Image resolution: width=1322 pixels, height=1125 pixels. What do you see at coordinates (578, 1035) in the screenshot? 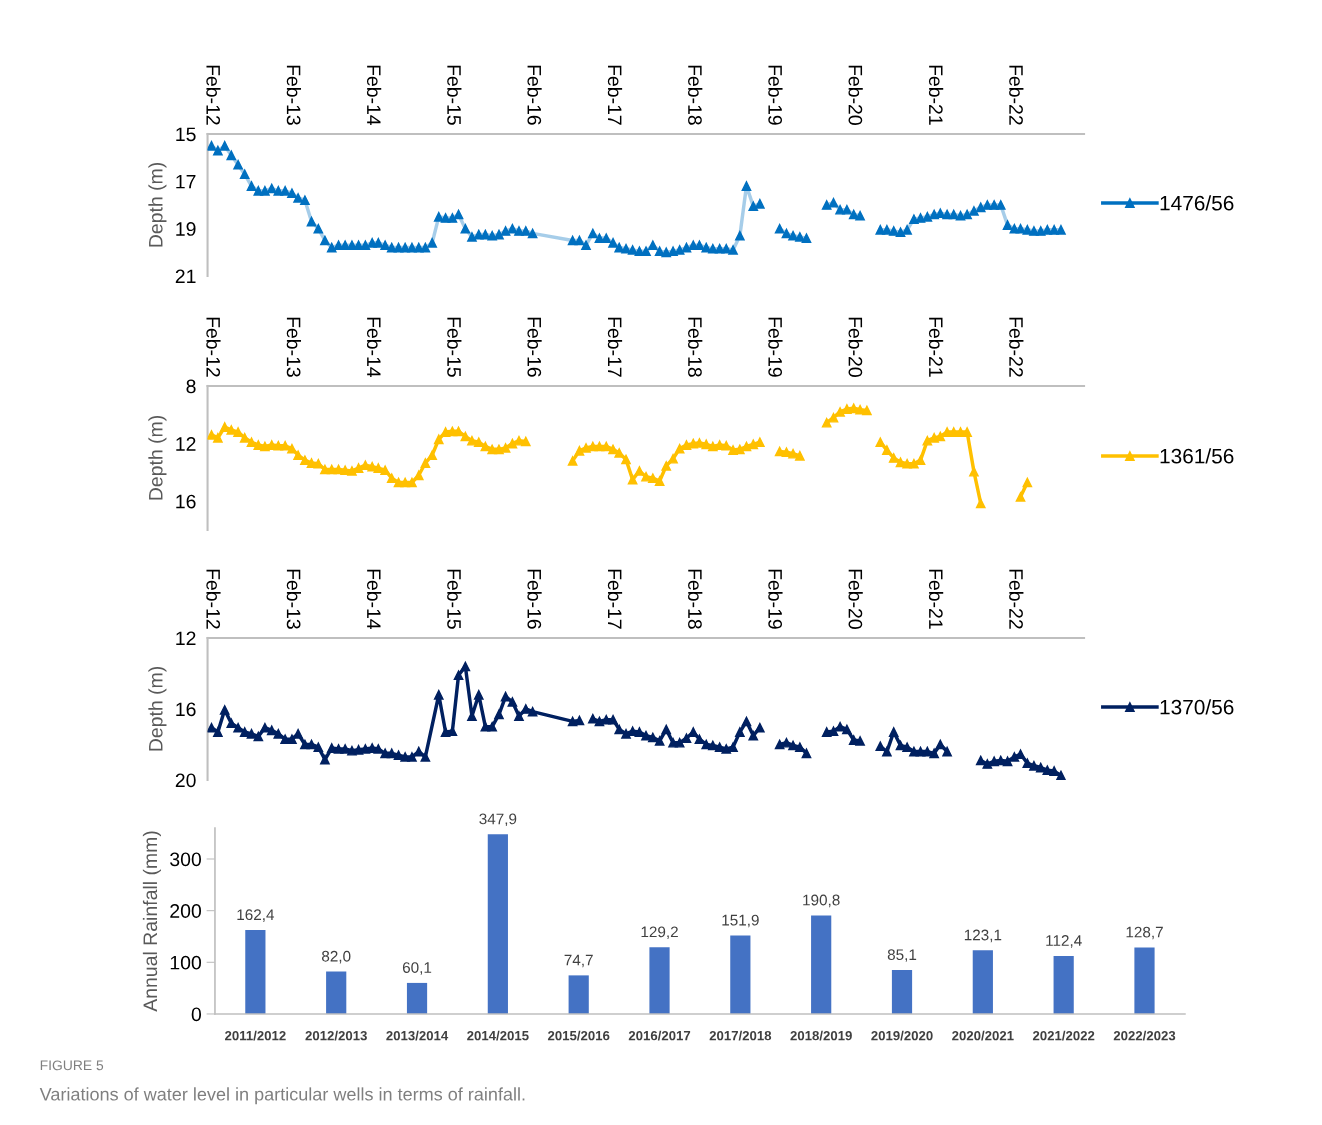
I see `x-tick-label: 2015/2016` at bounding box center [578, 1035].